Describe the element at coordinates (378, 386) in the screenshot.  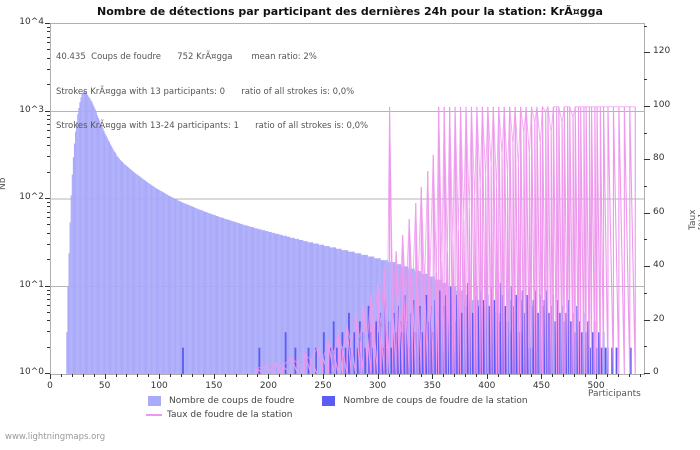
I see `x-tick-label: 300` at that location.